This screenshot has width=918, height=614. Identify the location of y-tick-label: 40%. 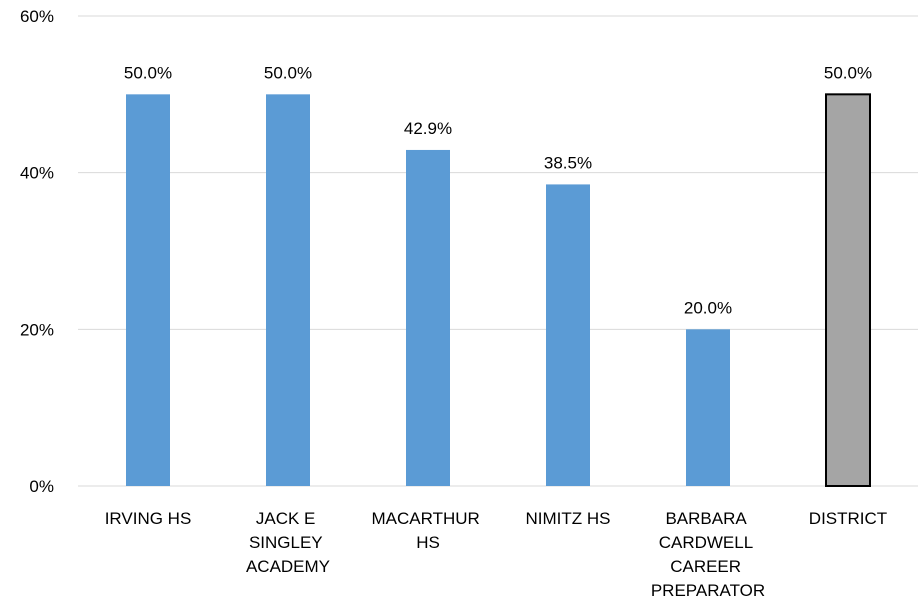
(37, 173).